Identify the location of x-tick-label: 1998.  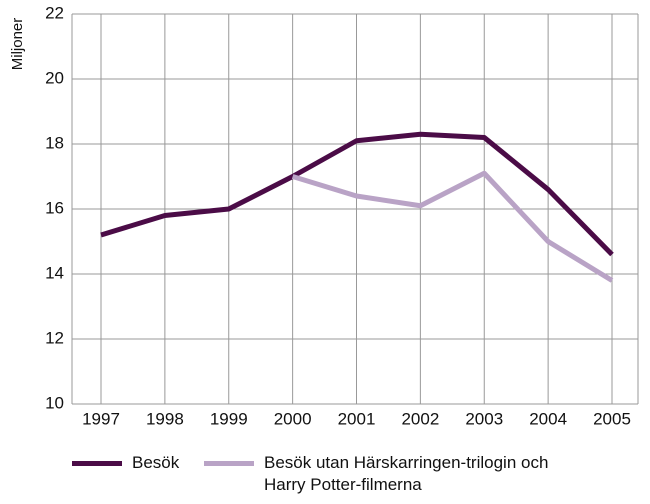
(165, 418).